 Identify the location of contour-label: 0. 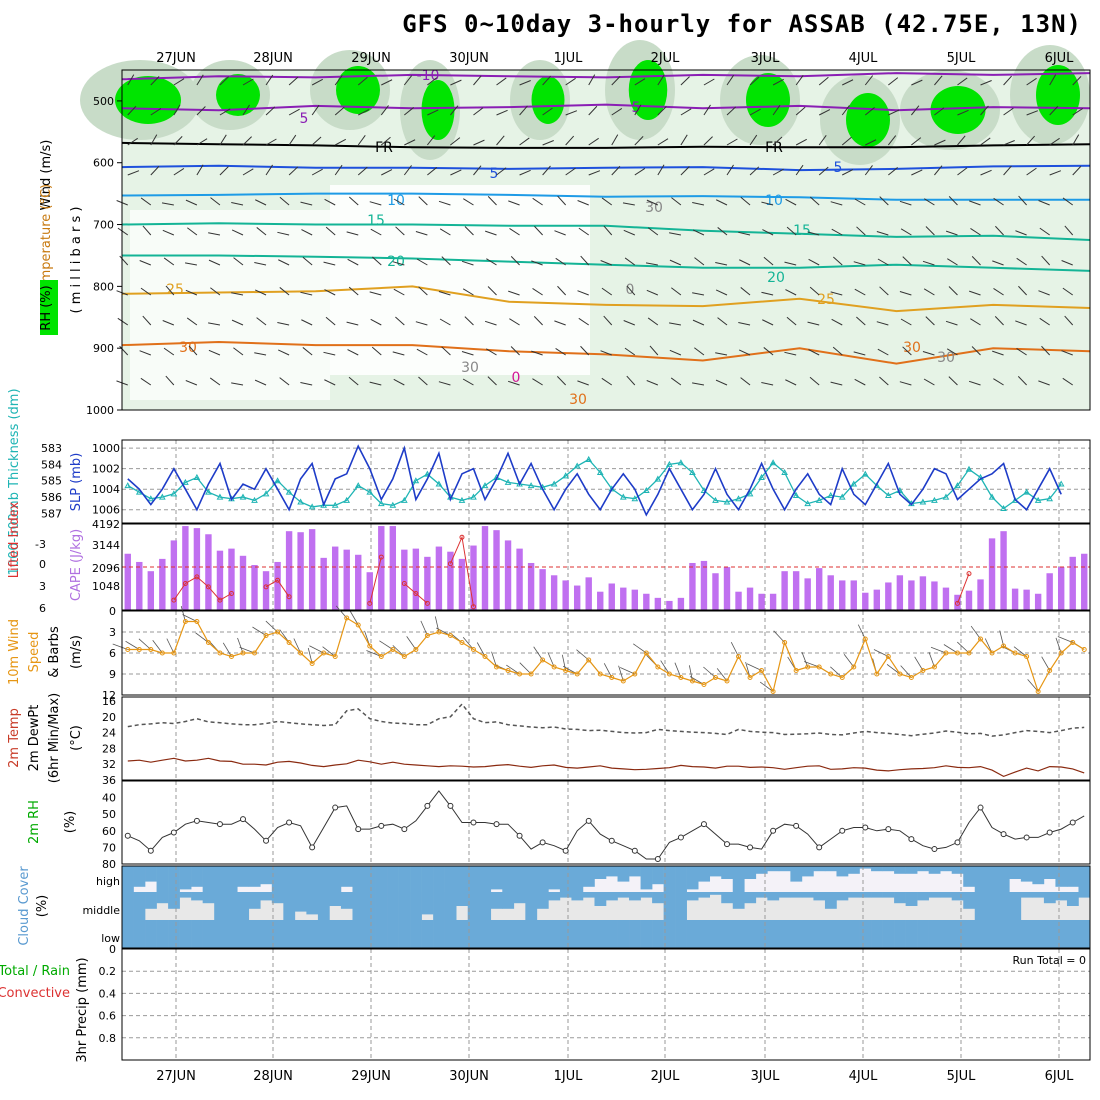
(516, 378).